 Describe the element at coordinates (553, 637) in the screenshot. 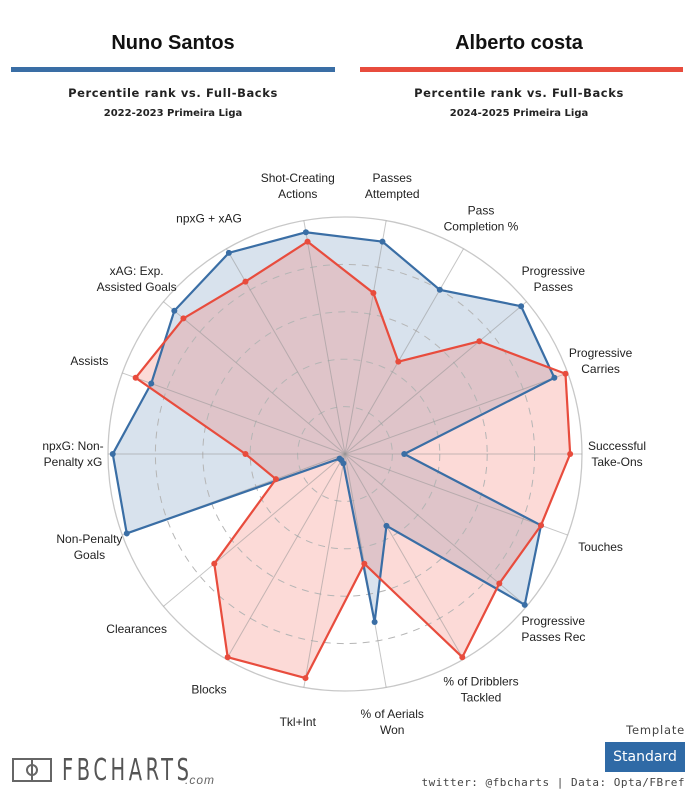

I see `axis-label-line: Passes Rec` at that location.